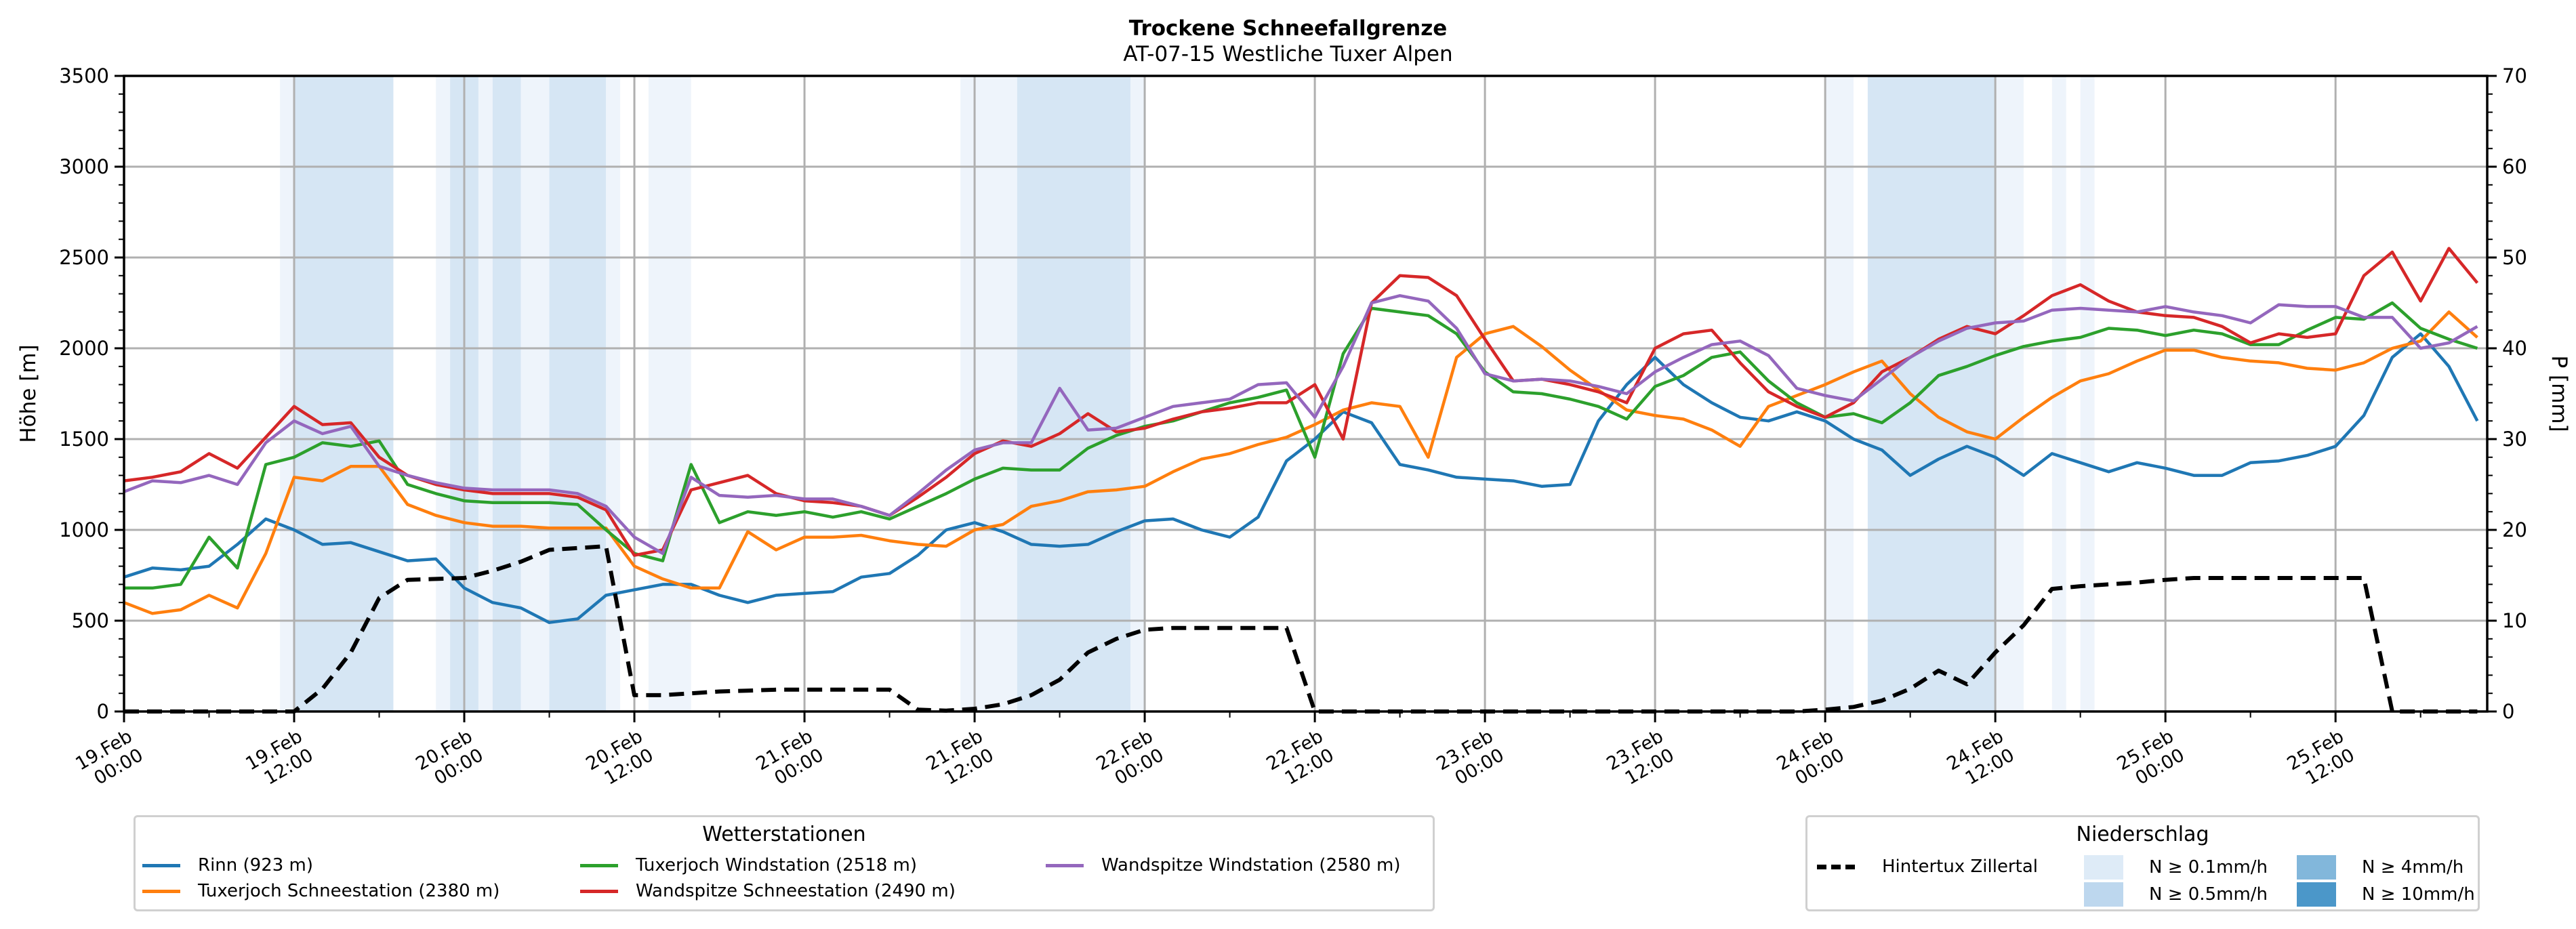 This screenshot has height=929, width=2576. I want to click on legend-item-hintertux: Hintertux Zillertal, so click(1927, 866).